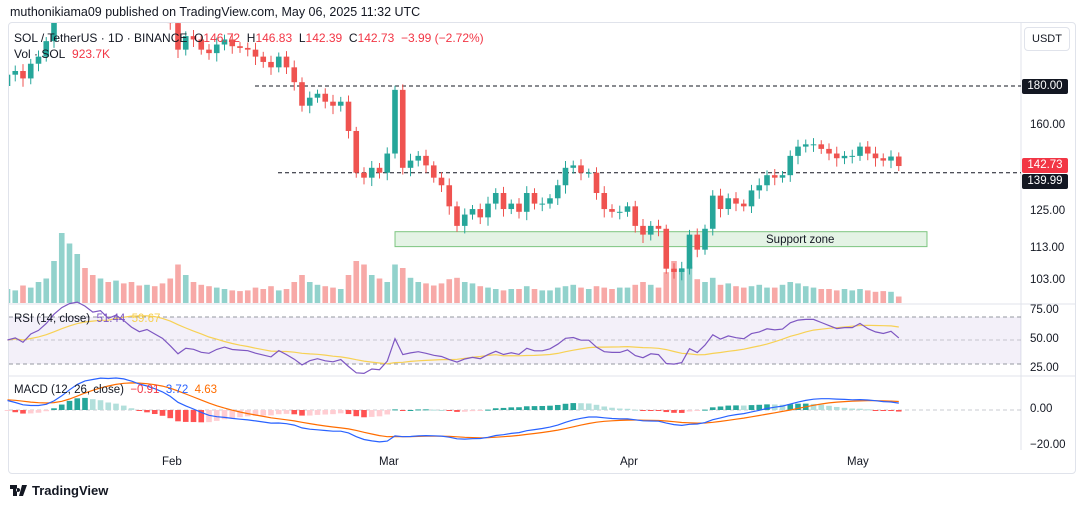 The height and width of the screenshot is (506, 1080). I want to click on rsi-label: RSI (14, close), so click(52, 319).